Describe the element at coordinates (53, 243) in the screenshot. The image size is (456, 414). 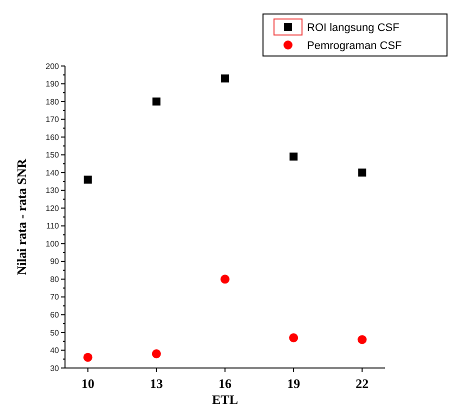
I see `y-tick-label: 100` at that location.